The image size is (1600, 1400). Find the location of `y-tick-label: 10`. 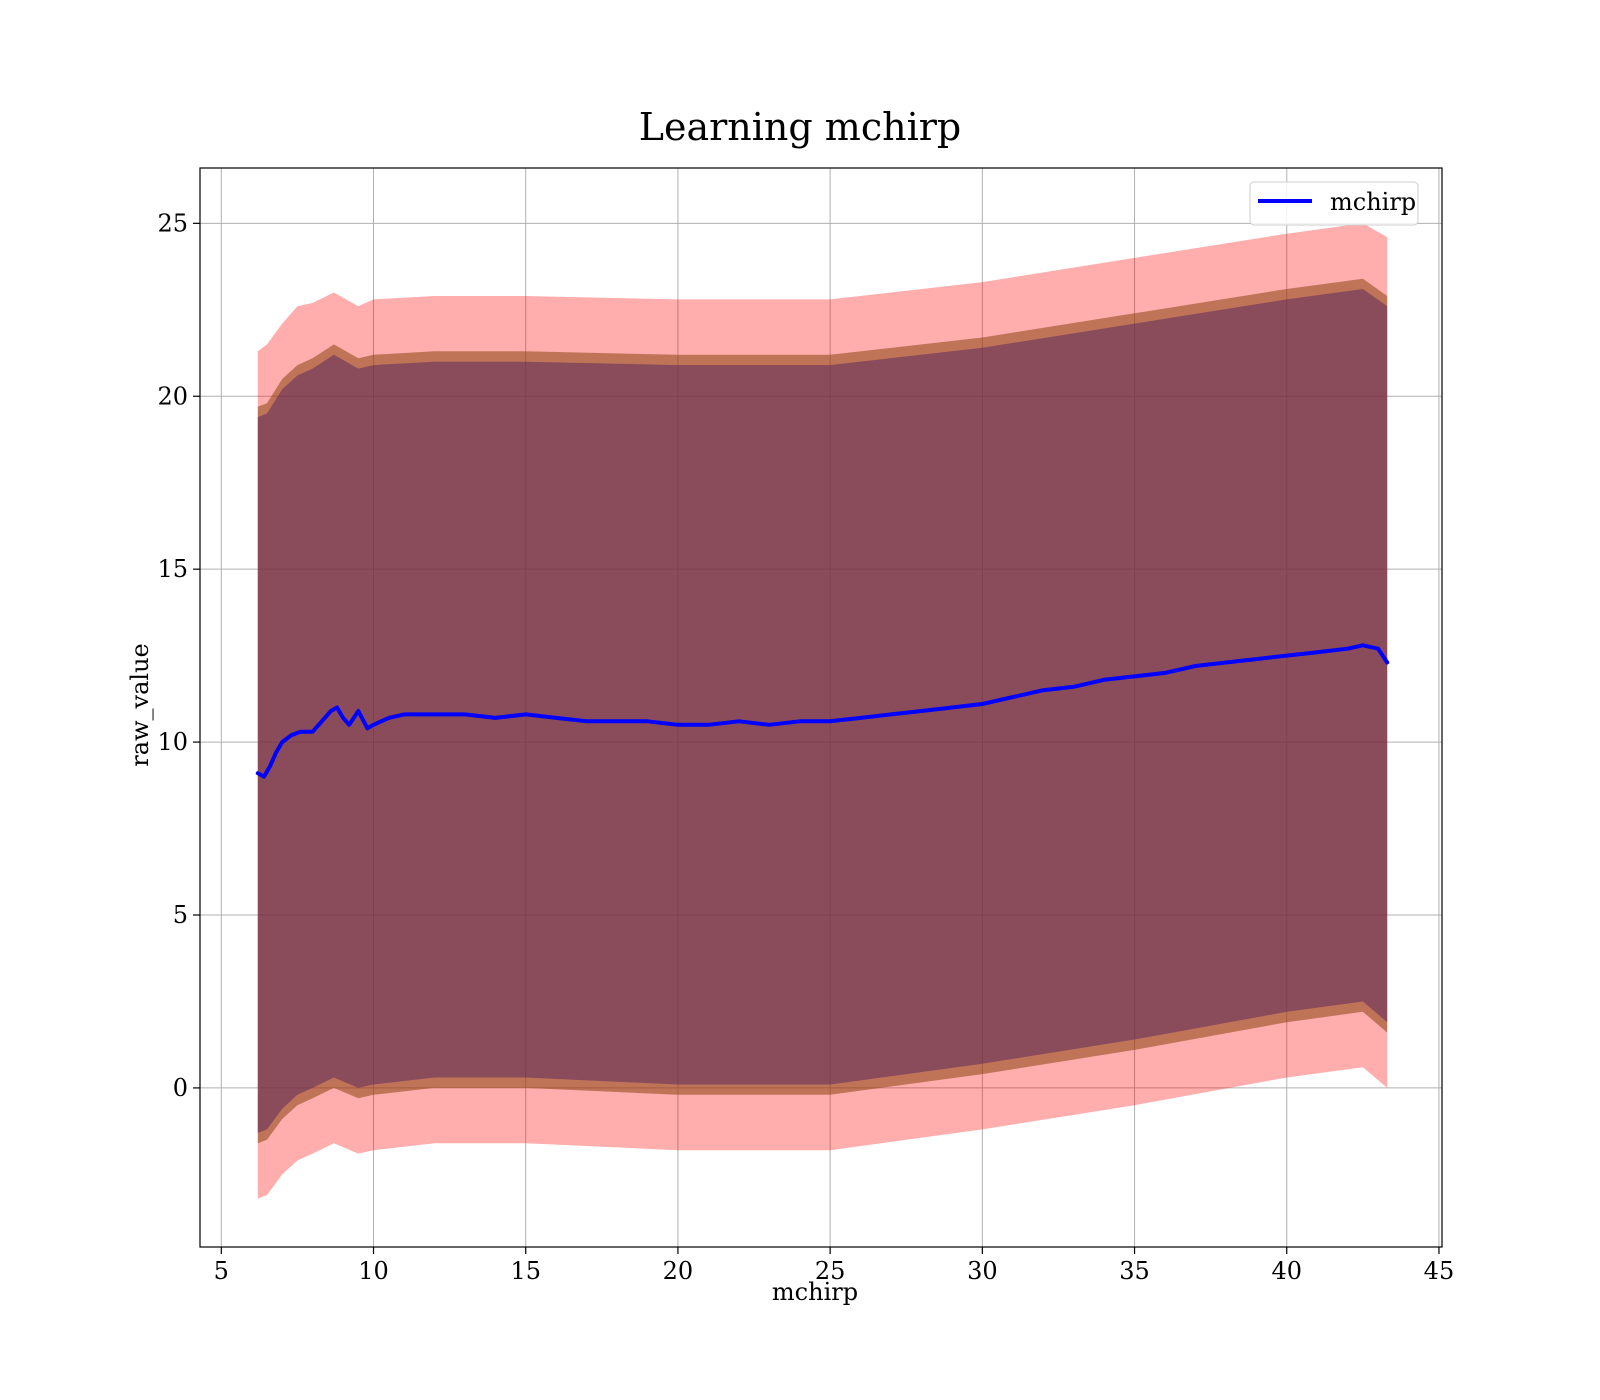

y-tick-label: 10 is located at coordinates (172, 742).